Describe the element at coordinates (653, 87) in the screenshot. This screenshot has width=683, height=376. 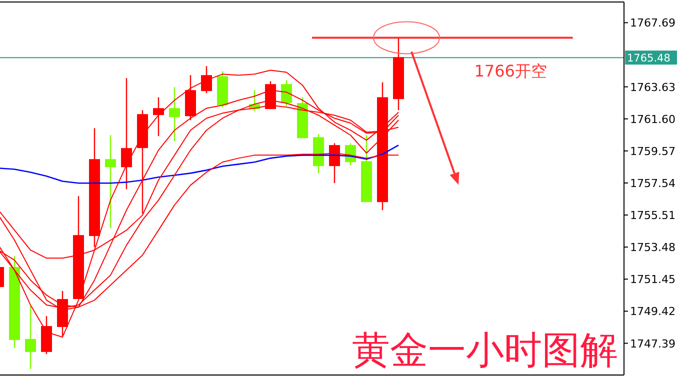
I see `y-tick-label: 1763.63` at that location.